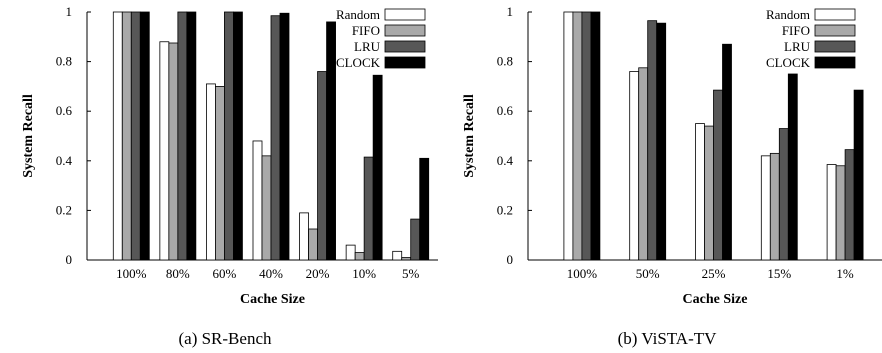 This screenshot has height=353, width=882. What do you see at coordinates (714, 273) in the screenshot?
I see `x-tick-label: 25%` at bounding box center [714, 273].